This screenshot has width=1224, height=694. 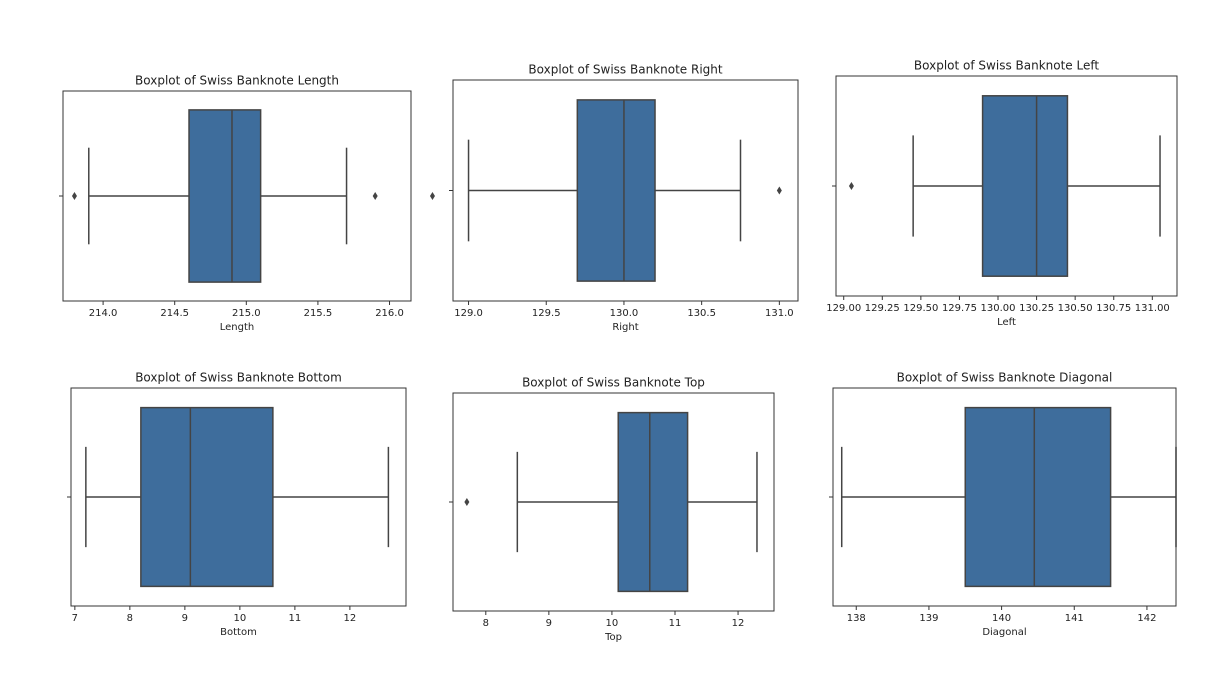 What do you see at coordinates (1005, 378) in the screenshot?
I see `chart-title: Boxplot of Swiss Banknote Diagonal` at bounding box center [1005, 378].